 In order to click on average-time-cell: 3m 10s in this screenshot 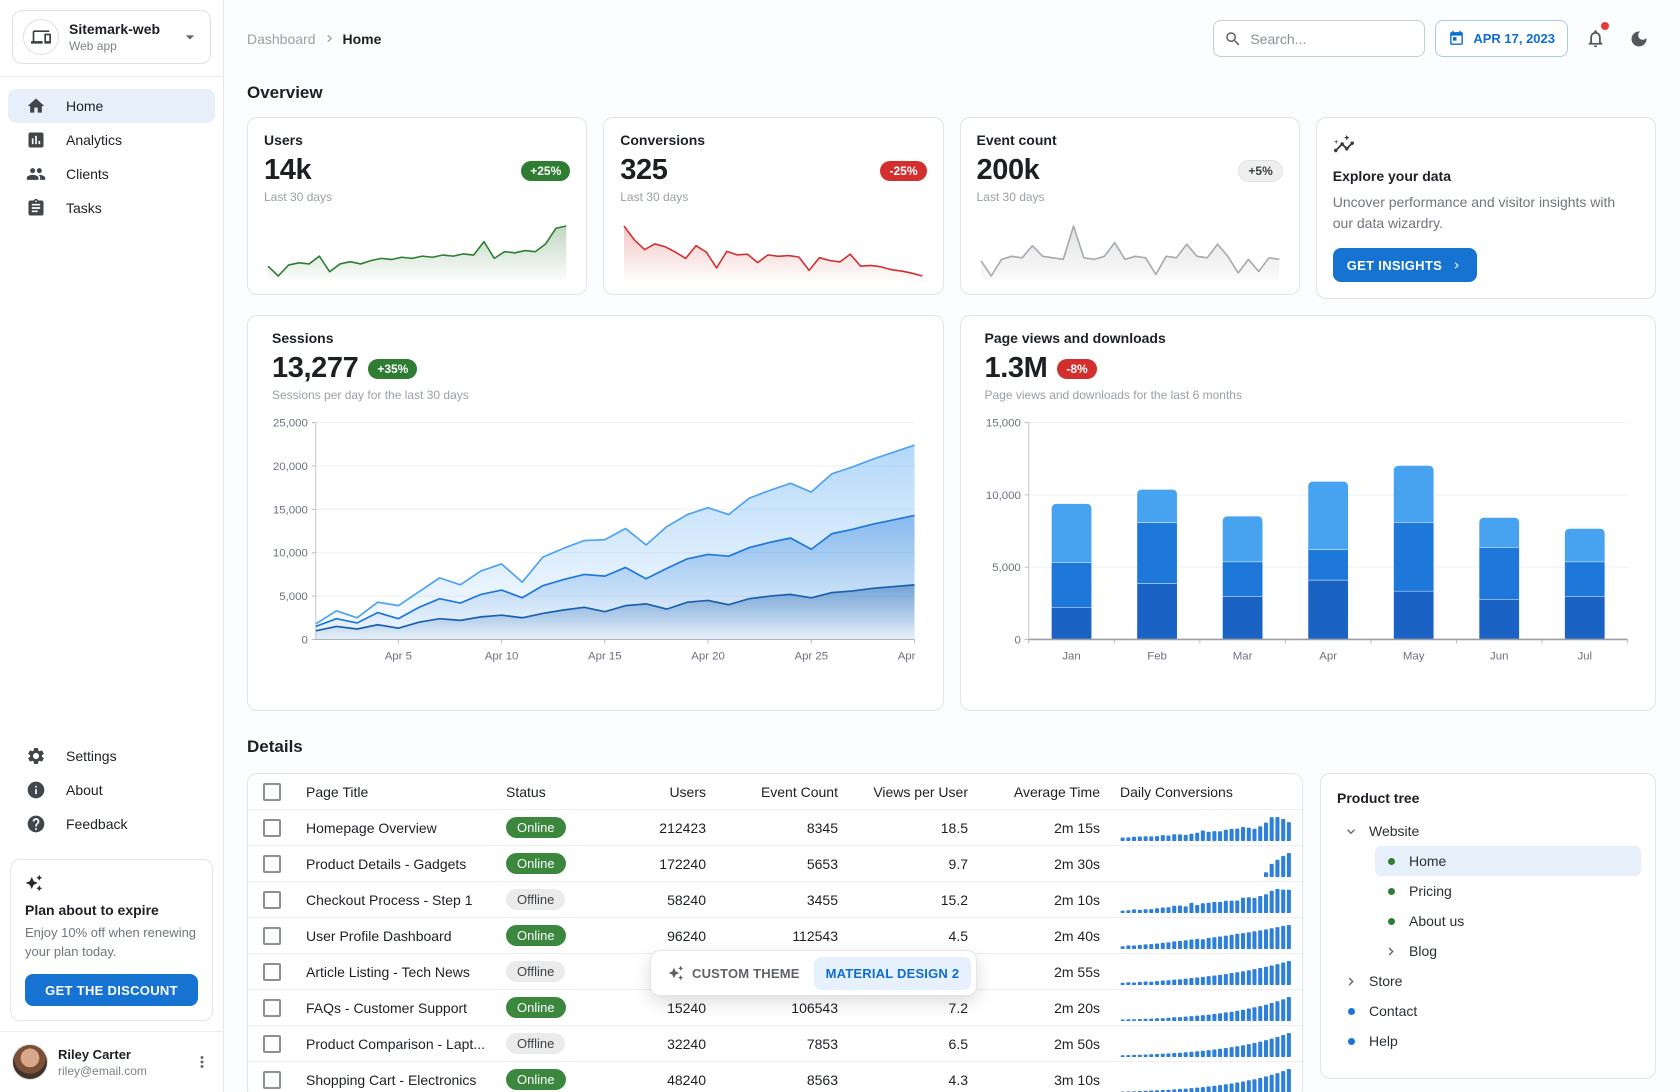, I will do `click(1044, 1077)`.